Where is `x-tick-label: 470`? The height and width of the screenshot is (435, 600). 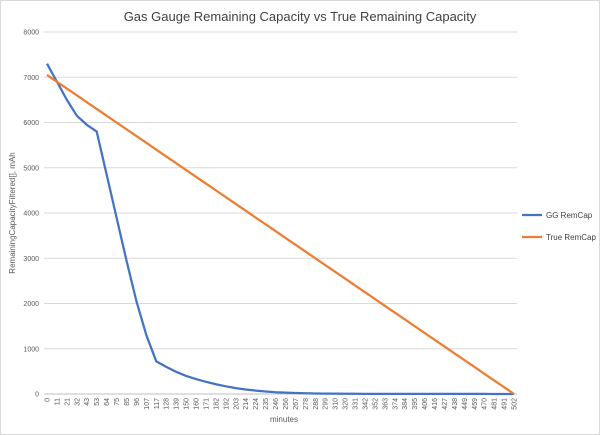
x-tick-label: 470 is located at coordinates (485, 404).